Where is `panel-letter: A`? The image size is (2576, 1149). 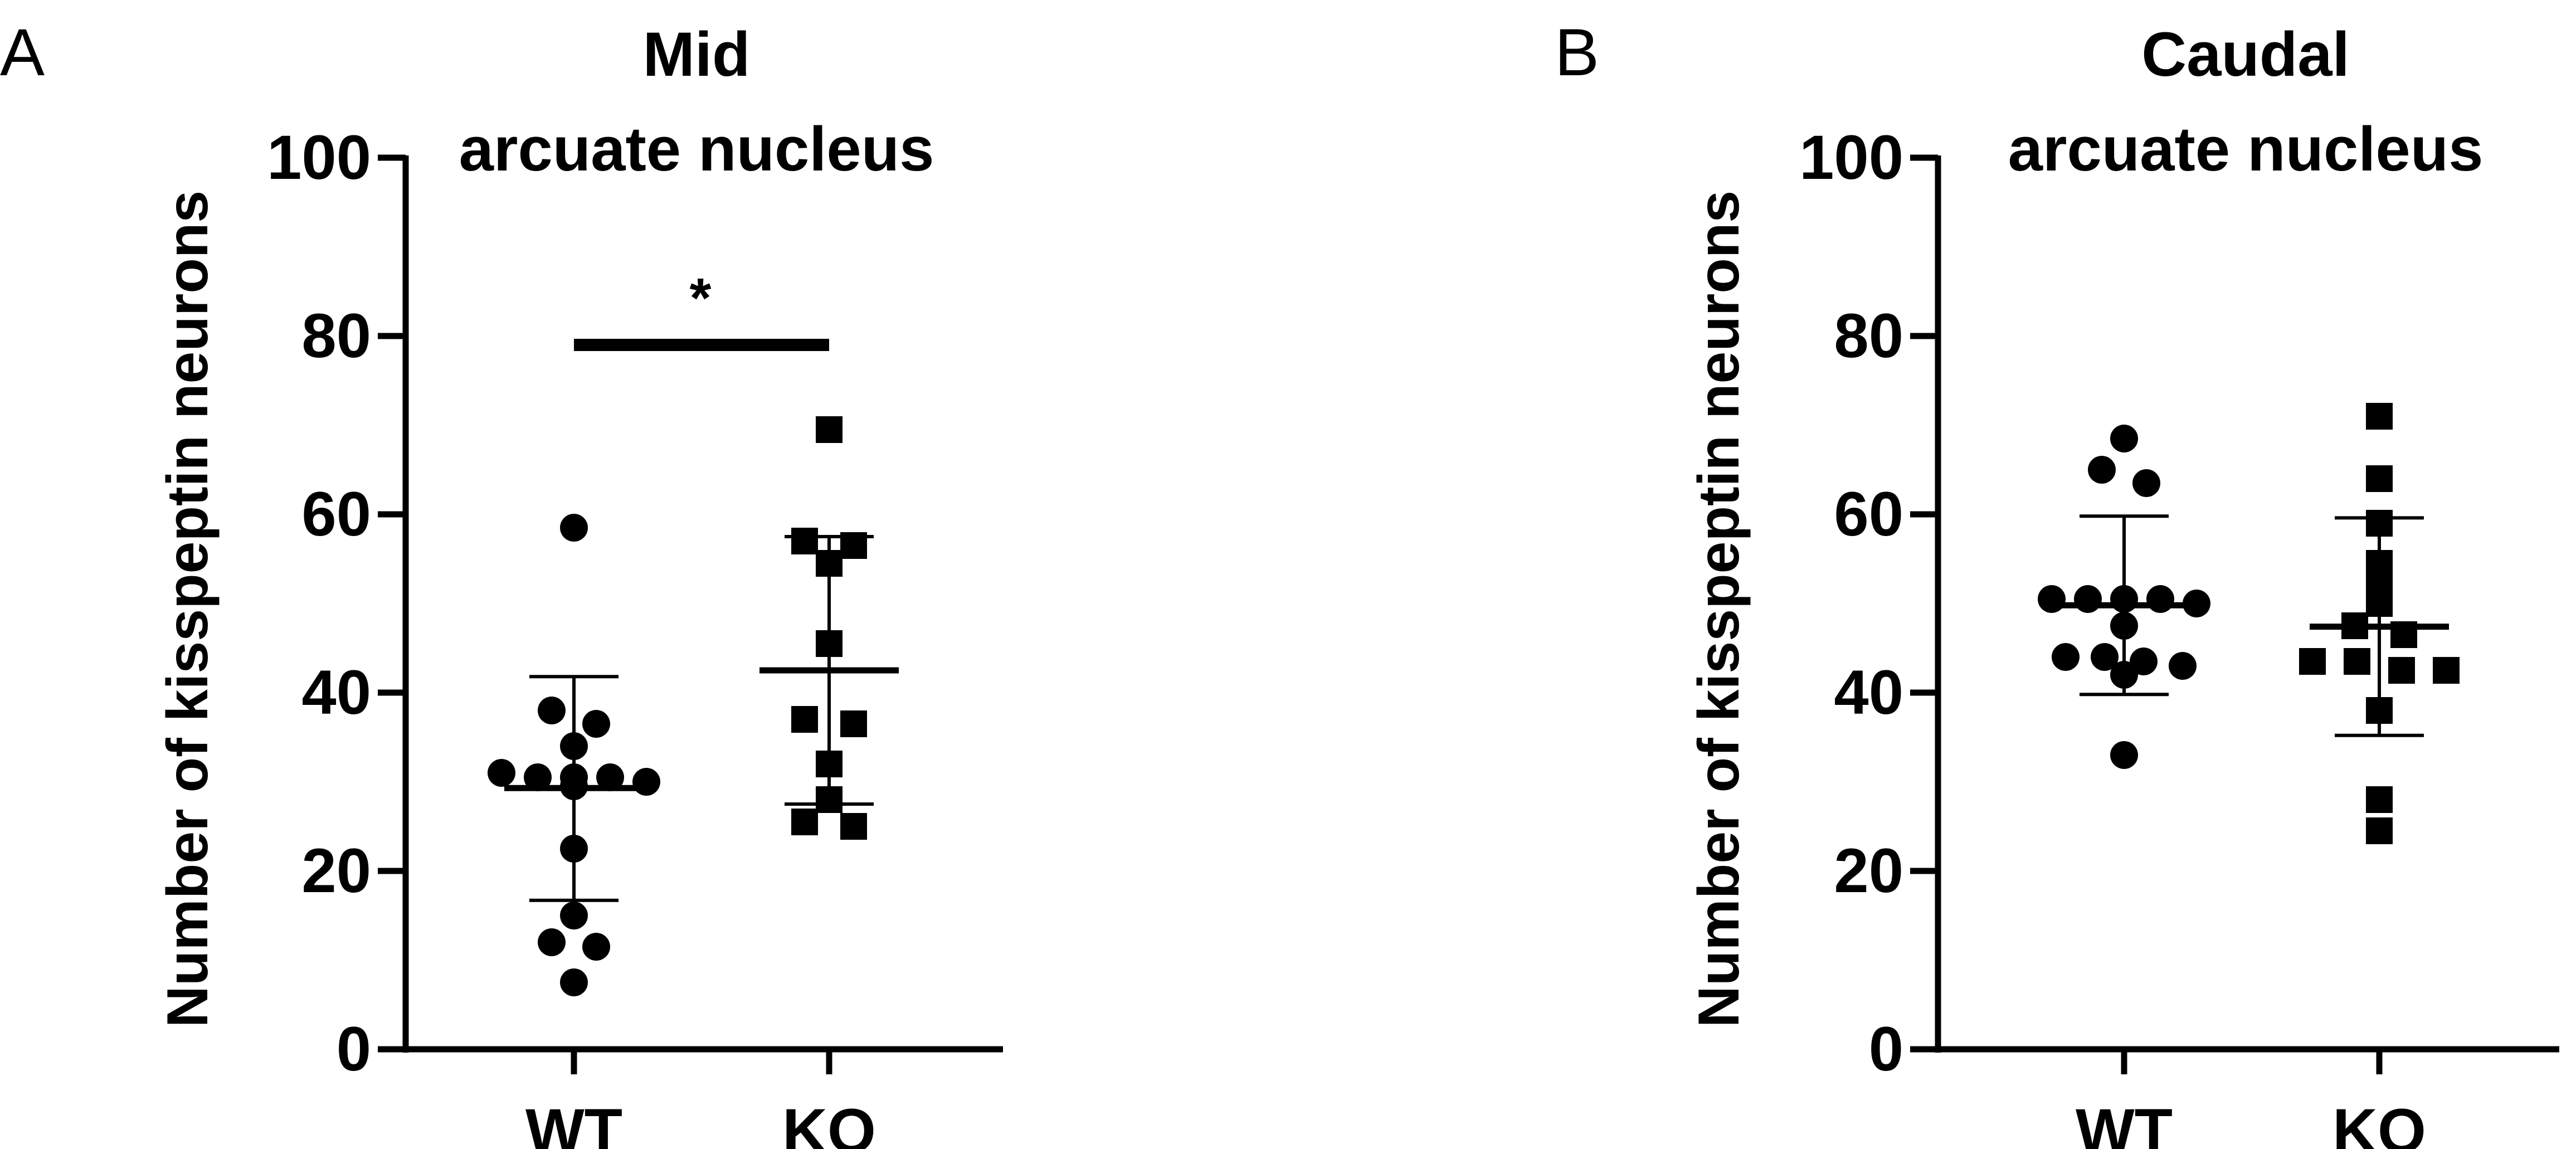
panel-letter: A is located at coordinates (22, 53).